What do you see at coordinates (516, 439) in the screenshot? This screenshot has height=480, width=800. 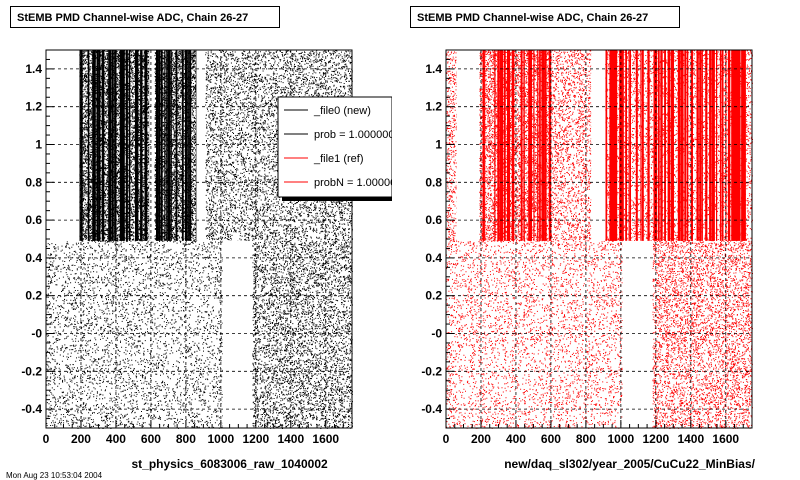 I see `x-tick-label: 400` at bounding box center [516, 439].